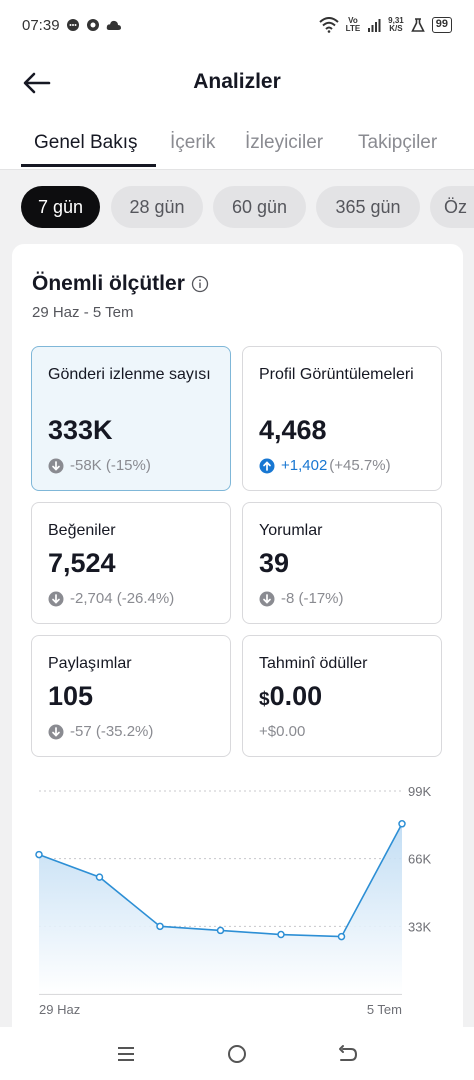  Describe the element at coordinates (83, 312) in the screenshot. I see `date-range-label: 29 Haz - 5 Tem` at that location.